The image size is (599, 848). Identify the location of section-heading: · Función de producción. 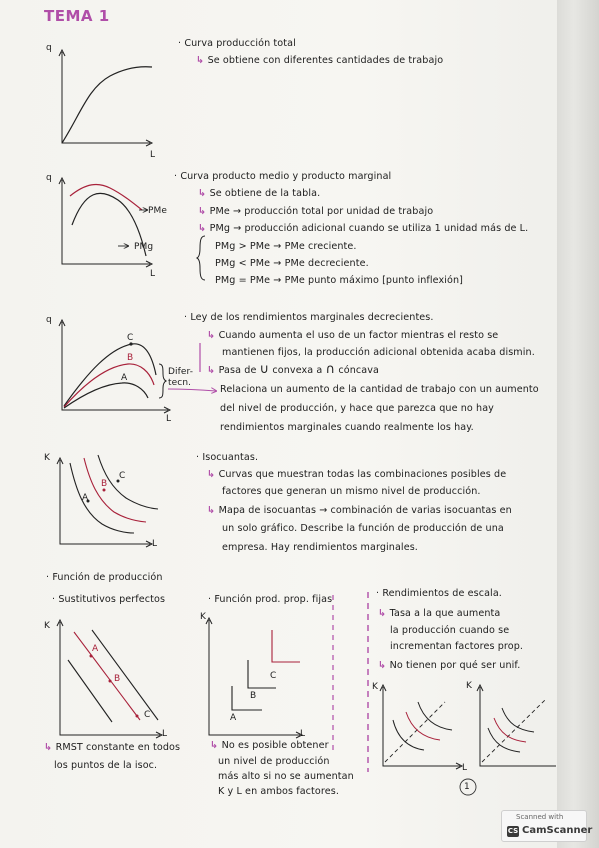
(104, 577).